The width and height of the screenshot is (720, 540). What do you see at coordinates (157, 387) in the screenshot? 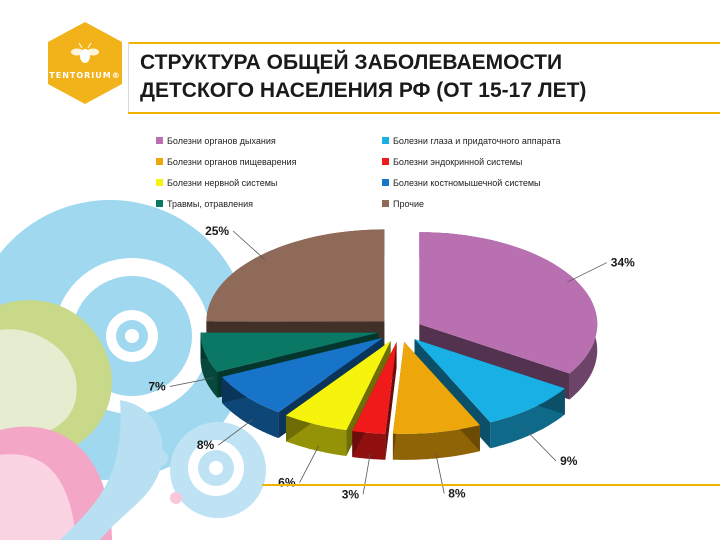
I see `data-label: 7%` at bounding box center [157, 387].